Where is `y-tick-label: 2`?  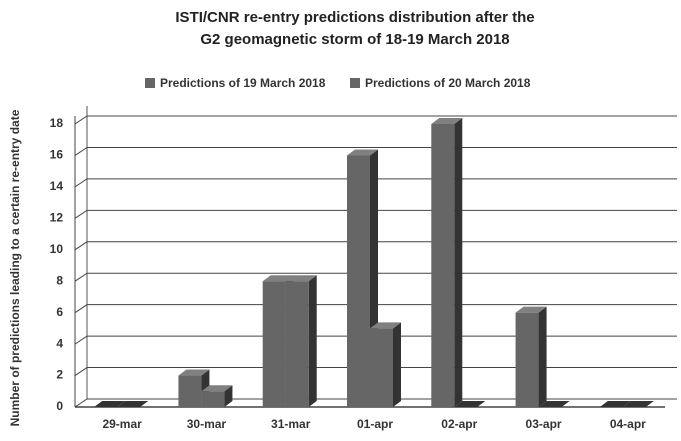
y-tick-label: 2 is located at coordinates (59, 375).